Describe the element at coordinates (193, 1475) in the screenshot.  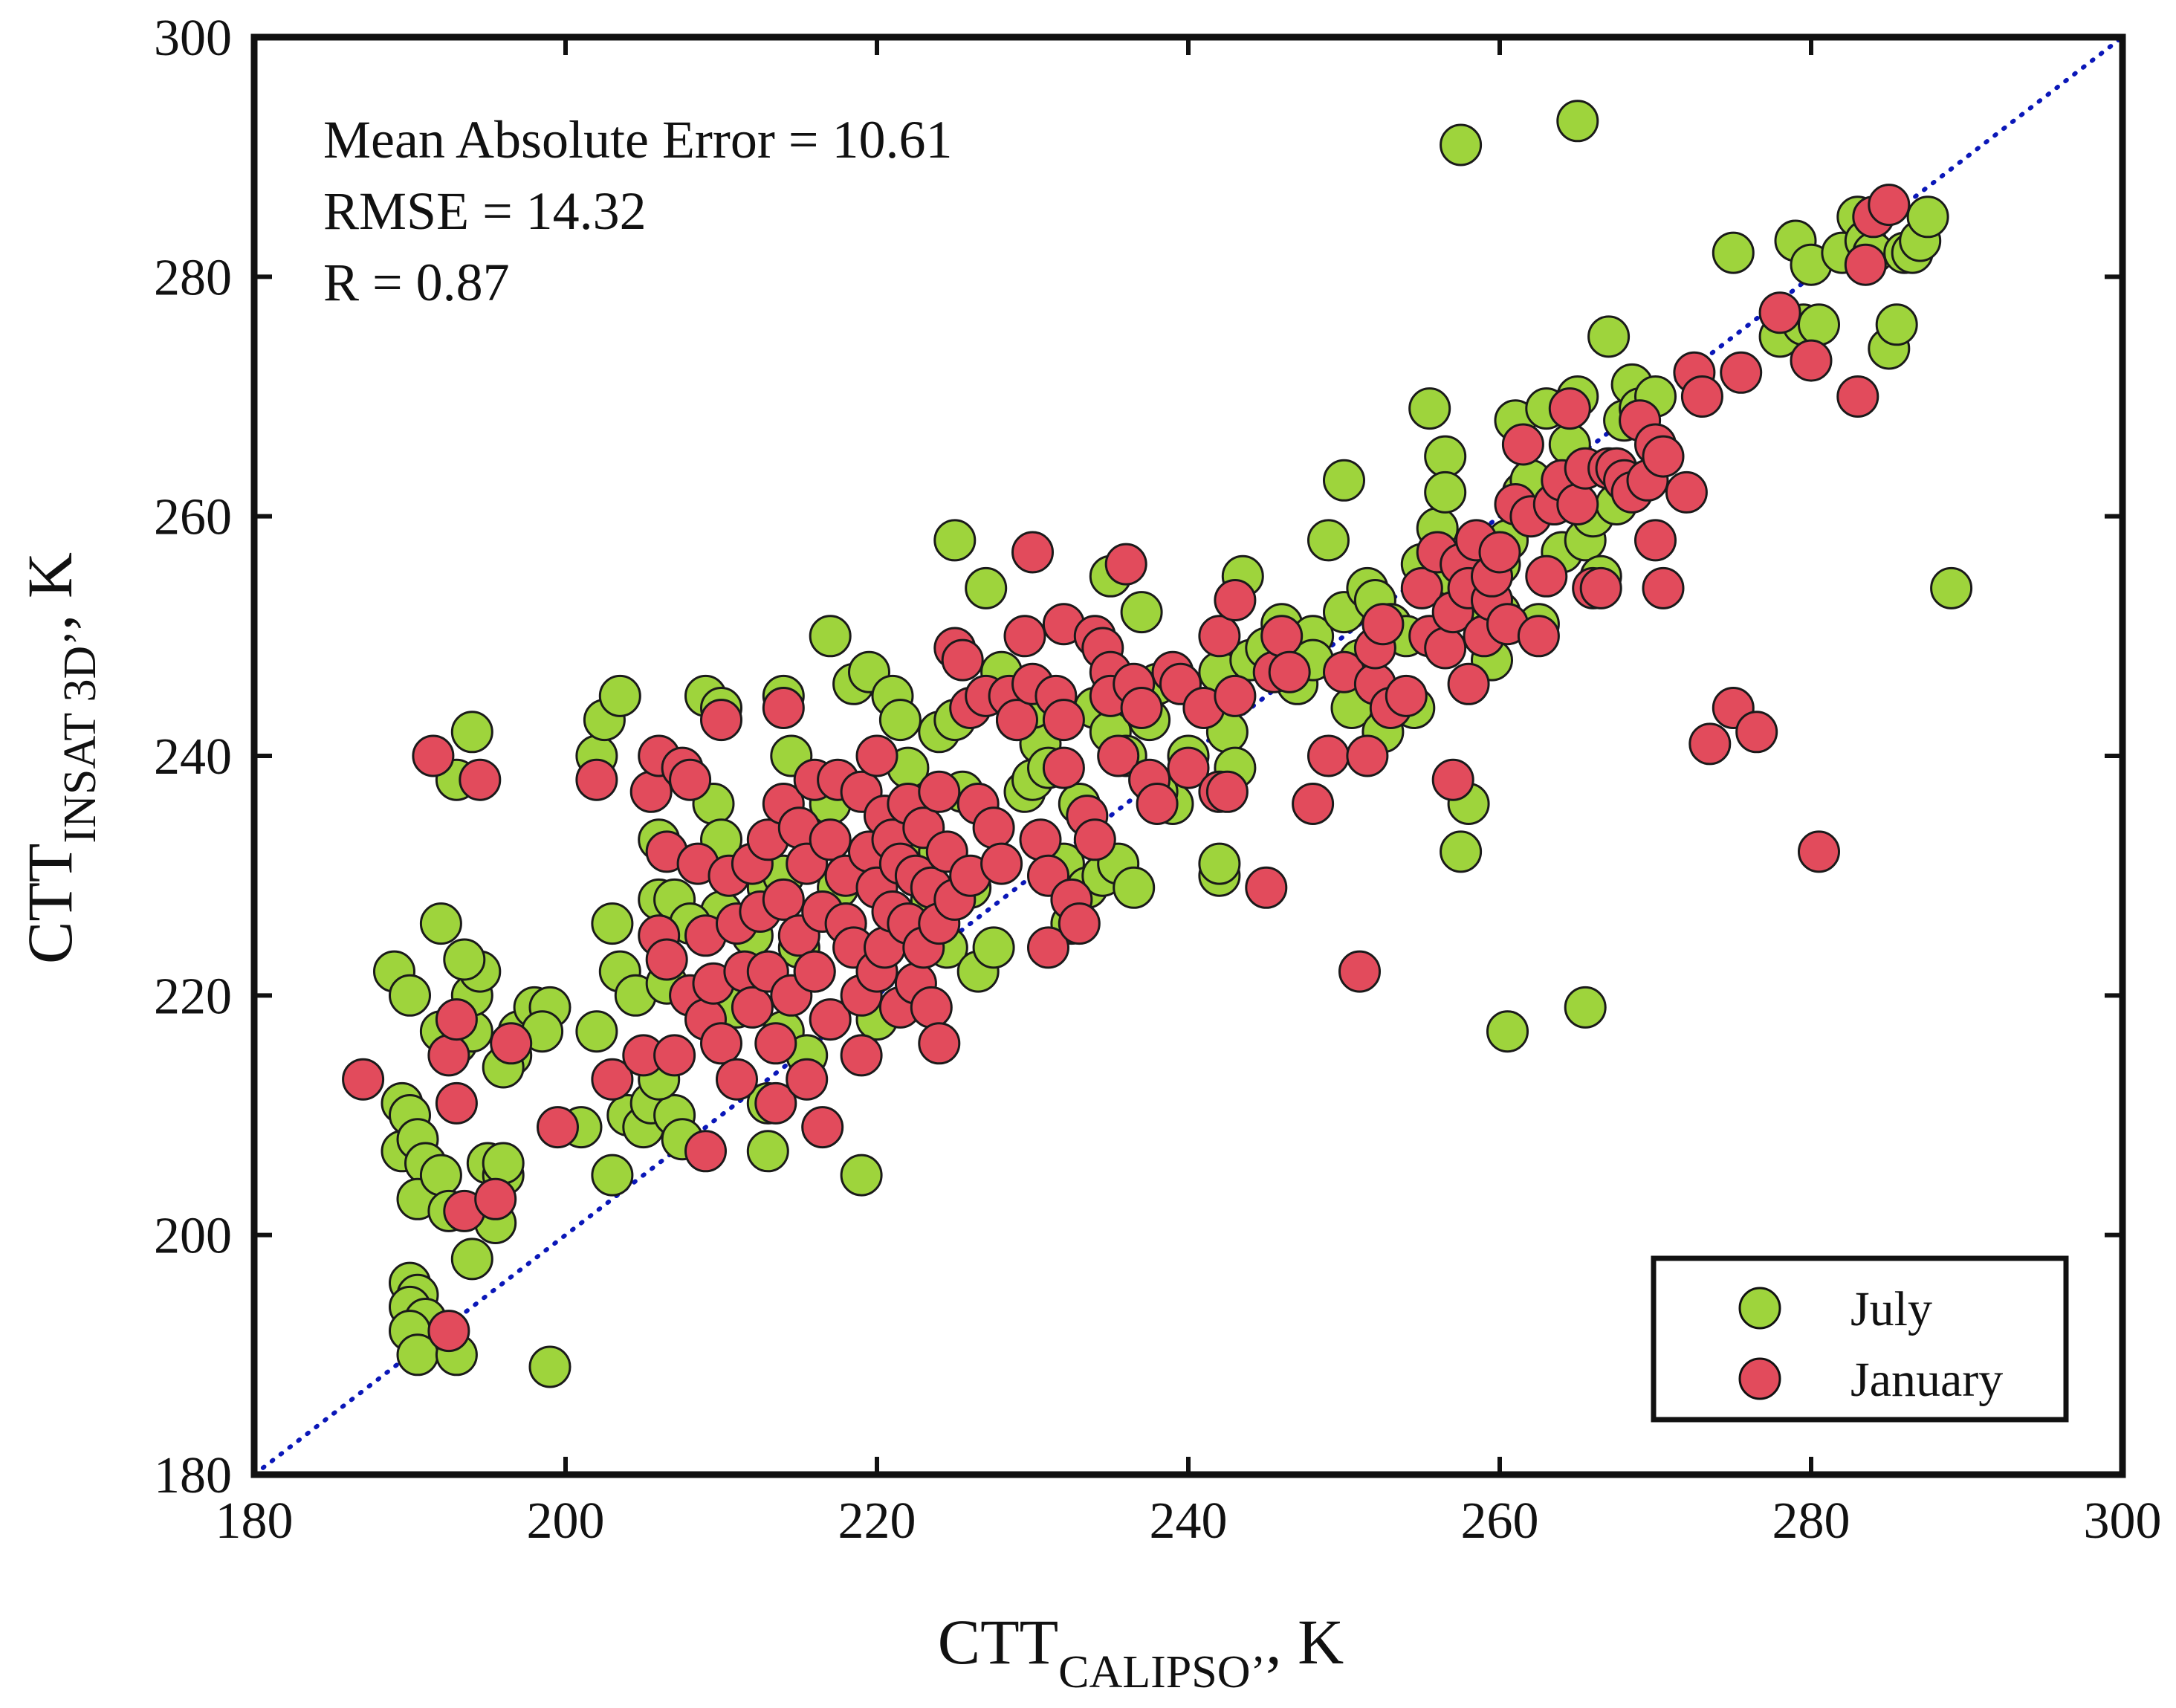
I see `y-tick-label: 180` at that location.